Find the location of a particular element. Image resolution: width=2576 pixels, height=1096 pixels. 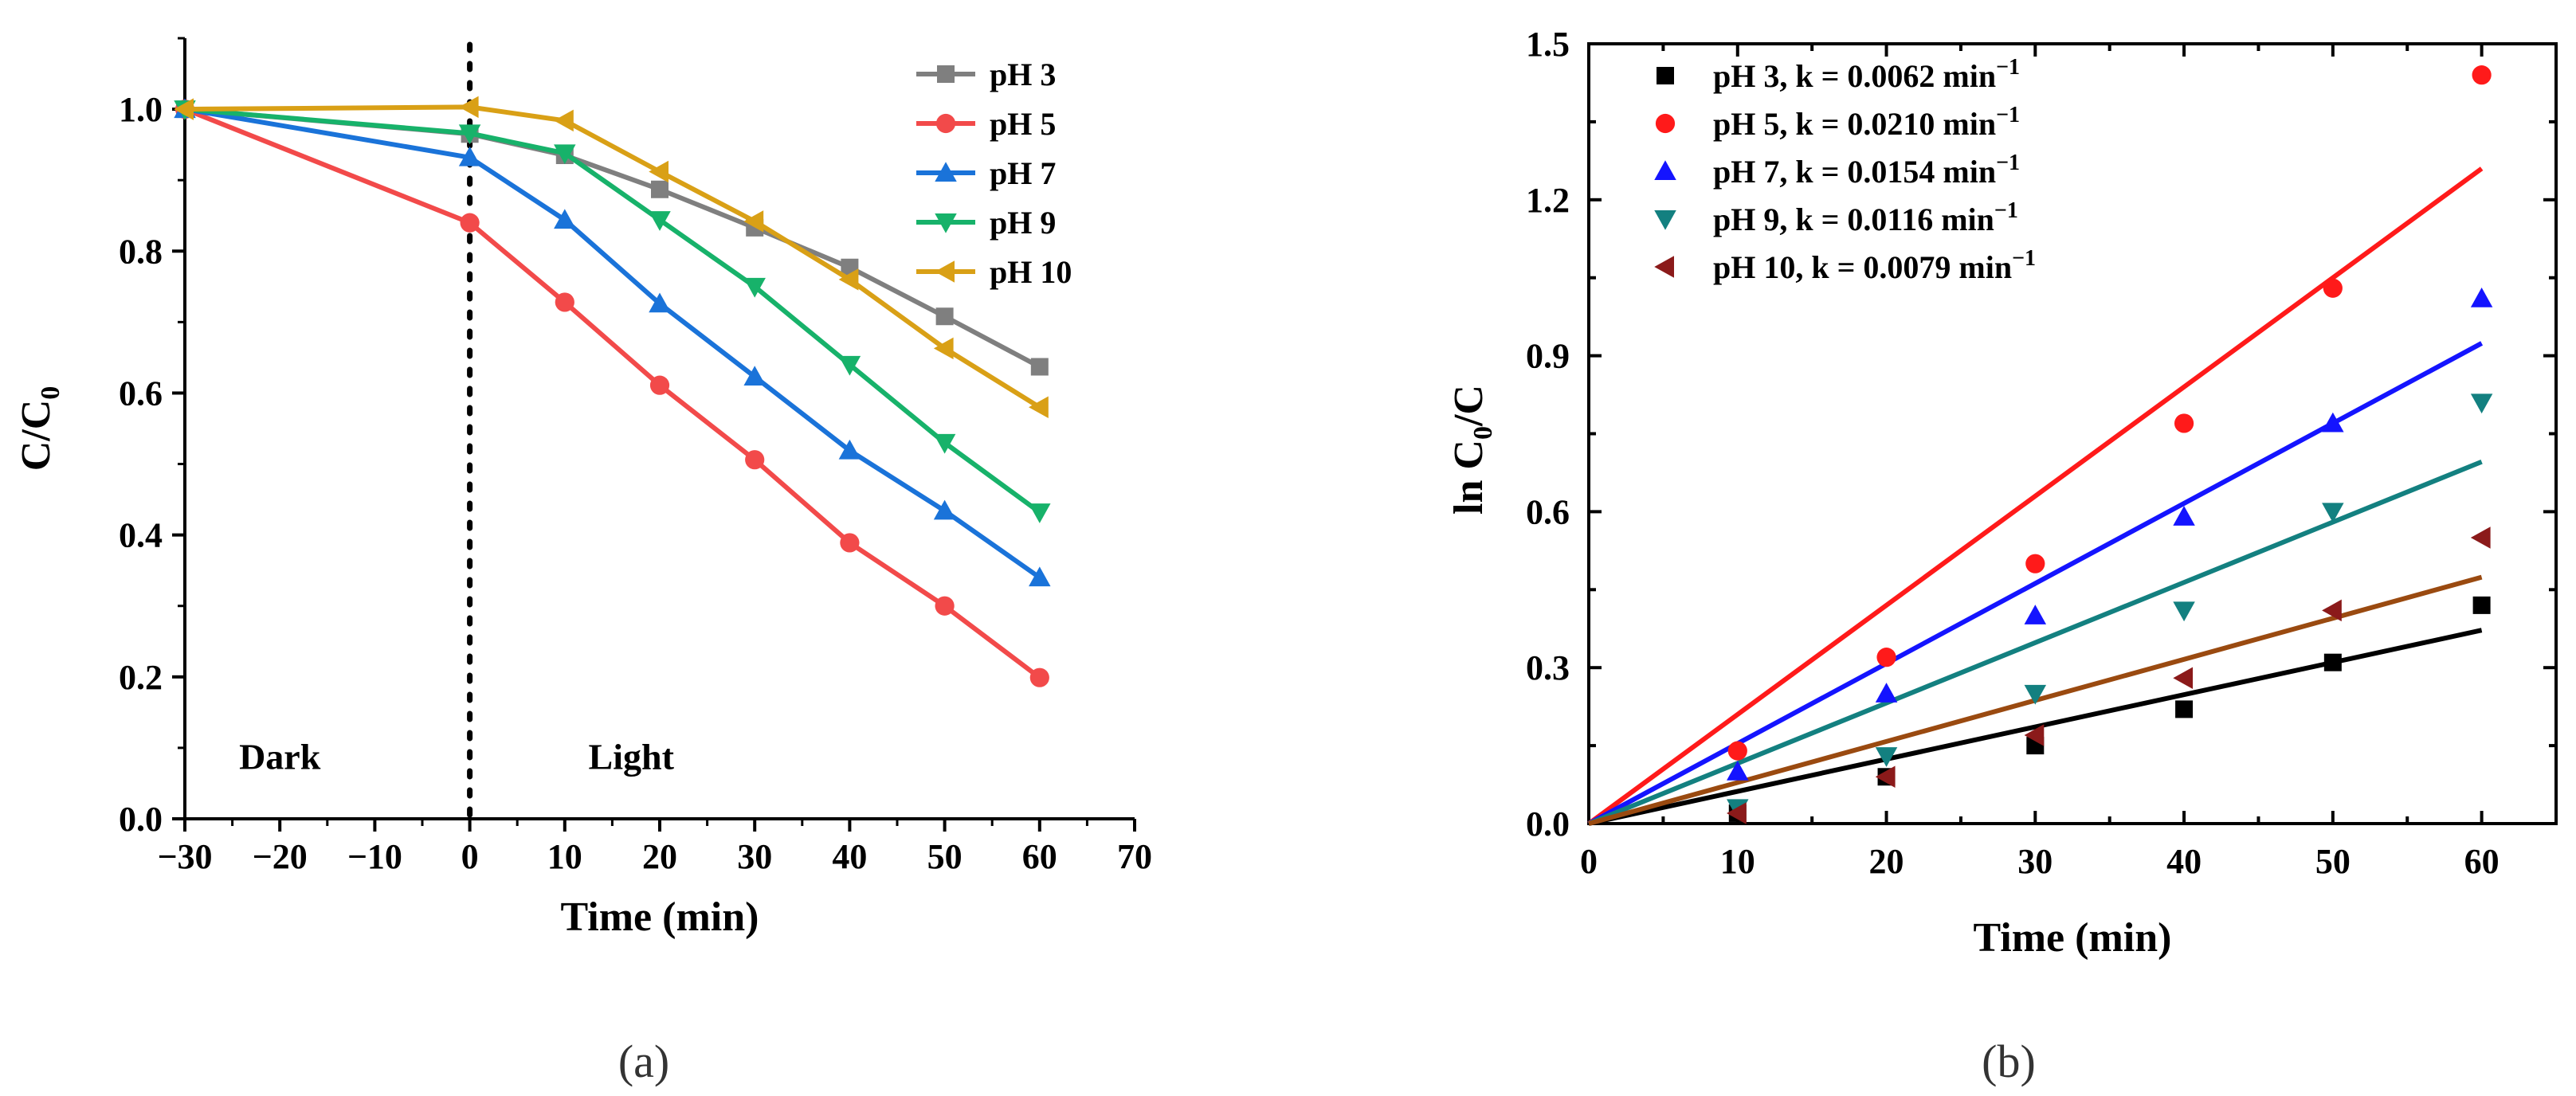

y-tick-label: 0.2 is located at coordinates (141, 677).